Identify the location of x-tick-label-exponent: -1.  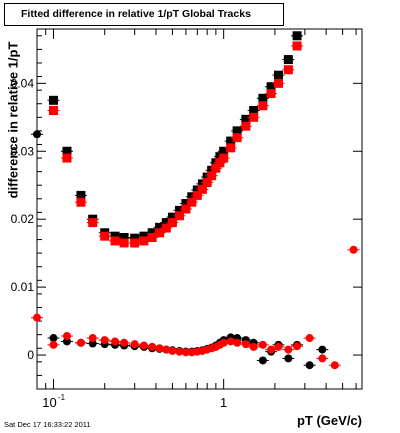
(62, 397).